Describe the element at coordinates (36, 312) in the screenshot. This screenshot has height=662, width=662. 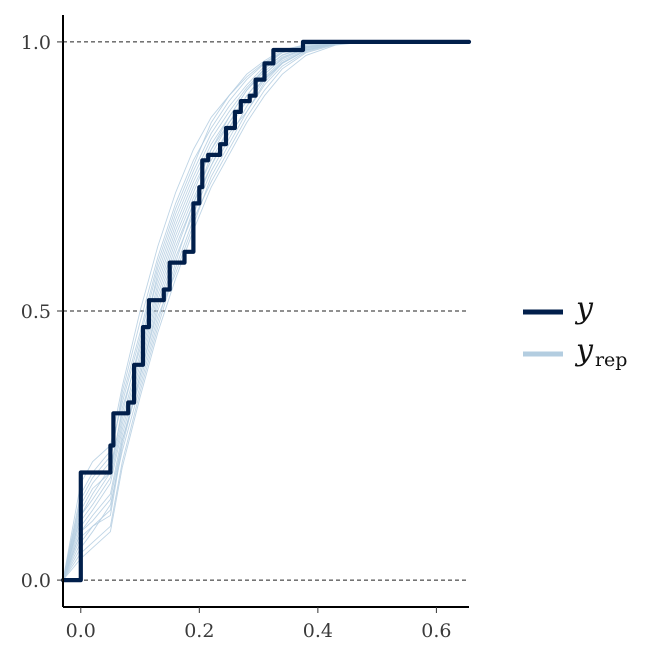
I see `y-tick-label-1: 0.5` at that location.